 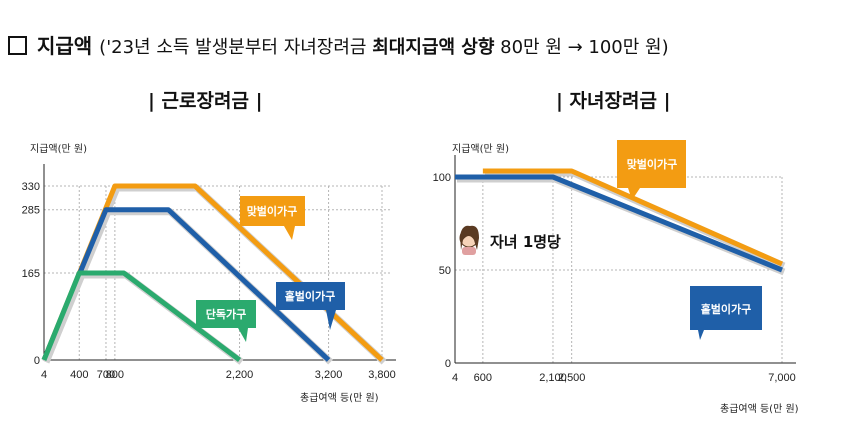 I want to click on child-body-icon, so click(x=469, y=251).